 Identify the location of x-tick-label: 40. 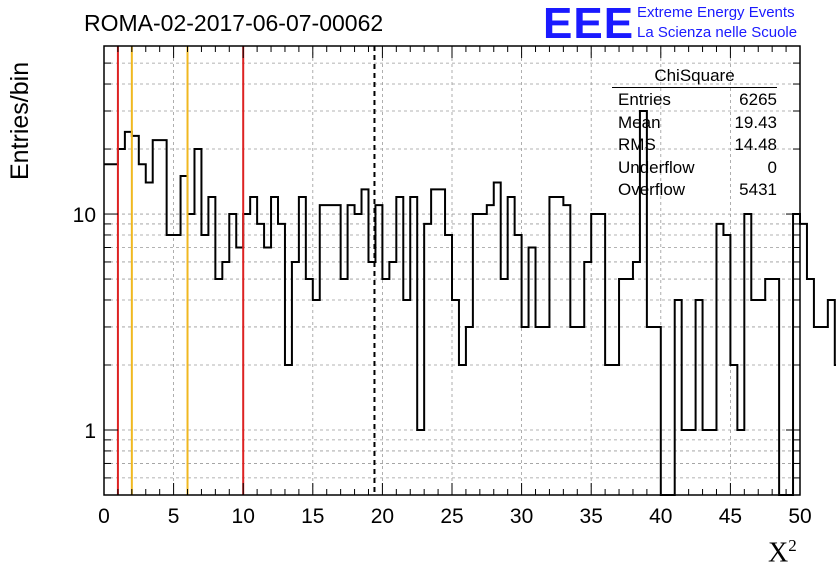
(660, 516).